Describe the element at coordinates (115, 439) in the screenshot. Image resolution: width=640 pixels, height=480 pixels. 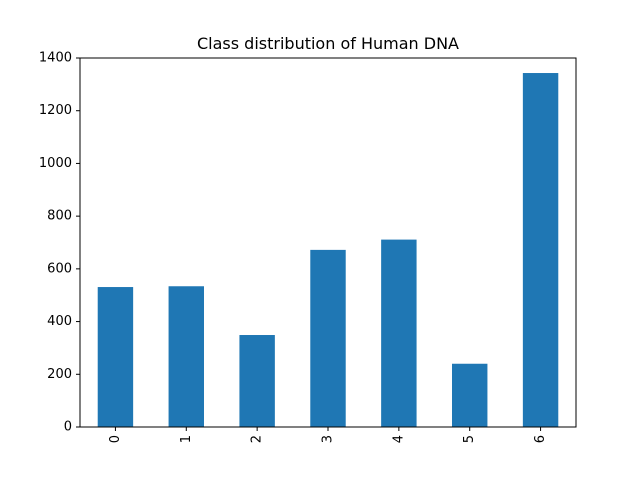
I see `x-tick-label: 0` at that location.